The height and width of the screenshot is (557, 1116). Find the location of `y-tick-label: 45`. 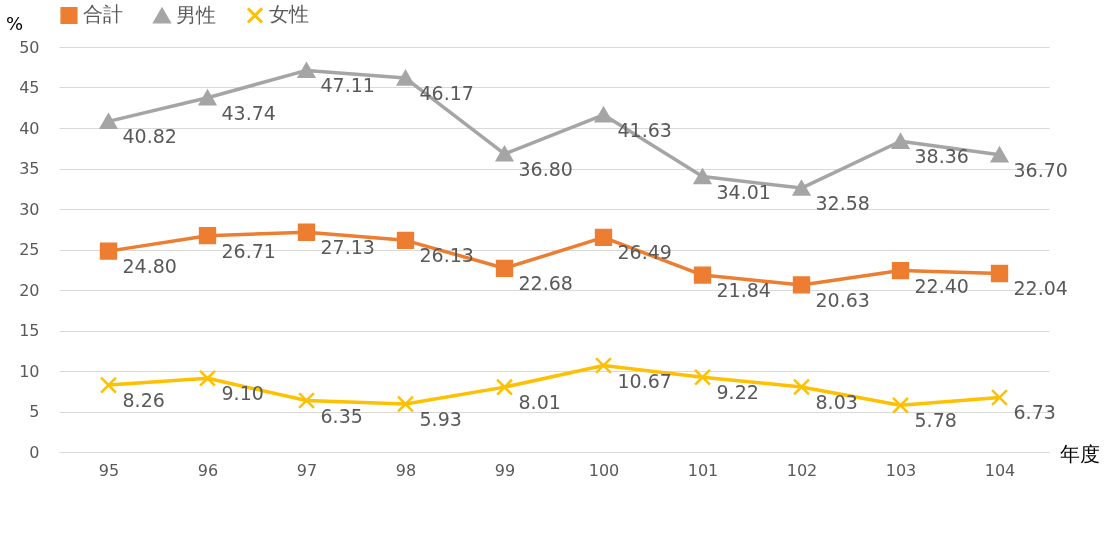

y-tick-label: 45 is located at coordinates (29, 87).